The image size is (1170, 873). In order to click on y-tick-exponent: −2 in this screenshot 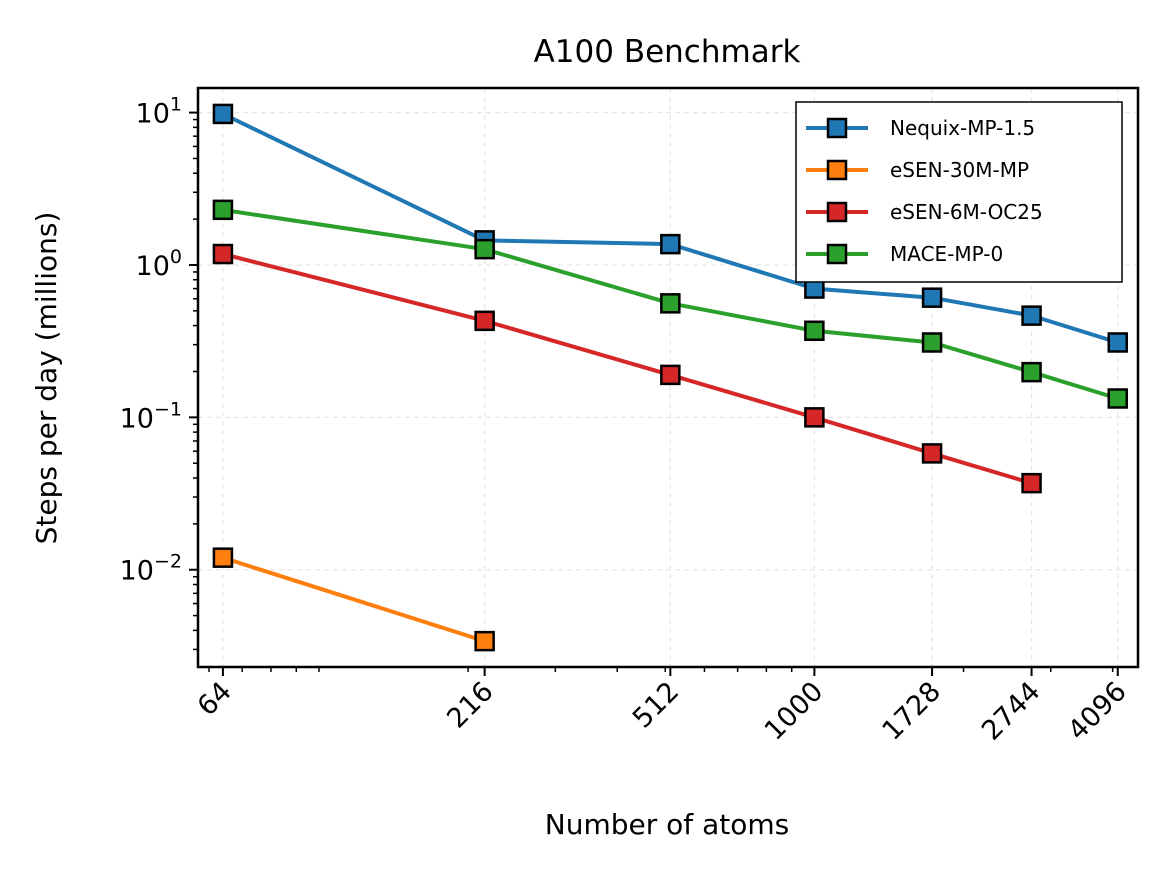, I will do `click(168, 562)`.